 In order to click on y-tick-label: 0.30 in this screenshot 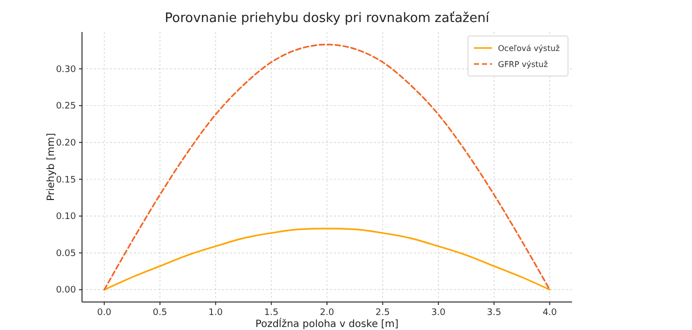, I will do `click(66, 69)`.